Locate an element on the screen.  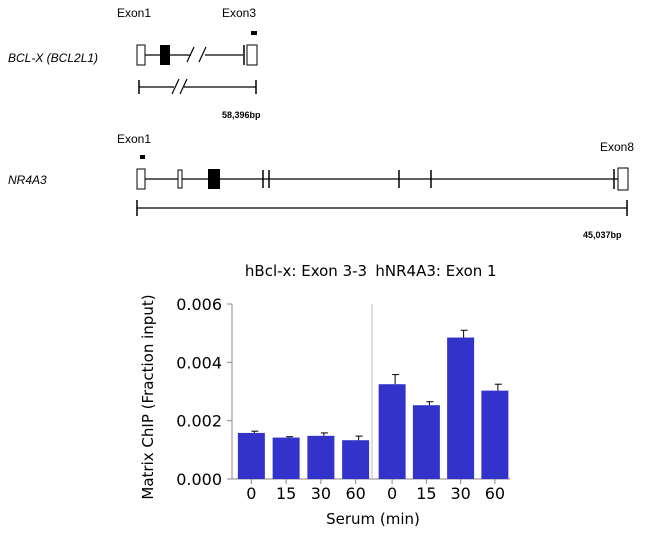
bclx-gene-map: Exon1 Exon3 BCL-X (BCL2L1) 58,396bp is located at coordinates (134, 63).